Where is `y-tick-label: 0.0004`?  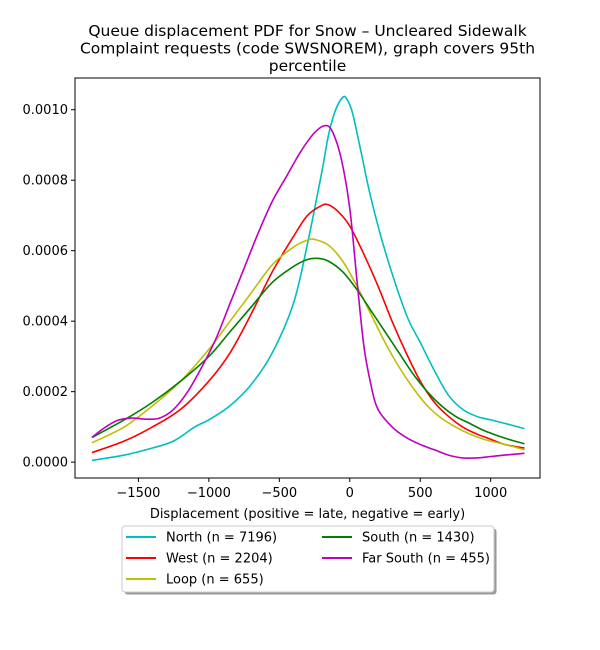
y-tick-label: 0.0004 is located at coordinates (46, 322).